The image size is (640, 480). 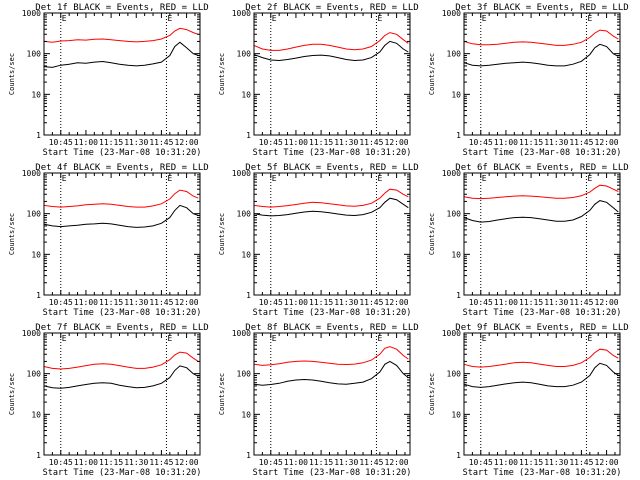 I want to click on panel-title: Det 4f BLACK = Events, RED = LLD, so click(x=121, y=168).